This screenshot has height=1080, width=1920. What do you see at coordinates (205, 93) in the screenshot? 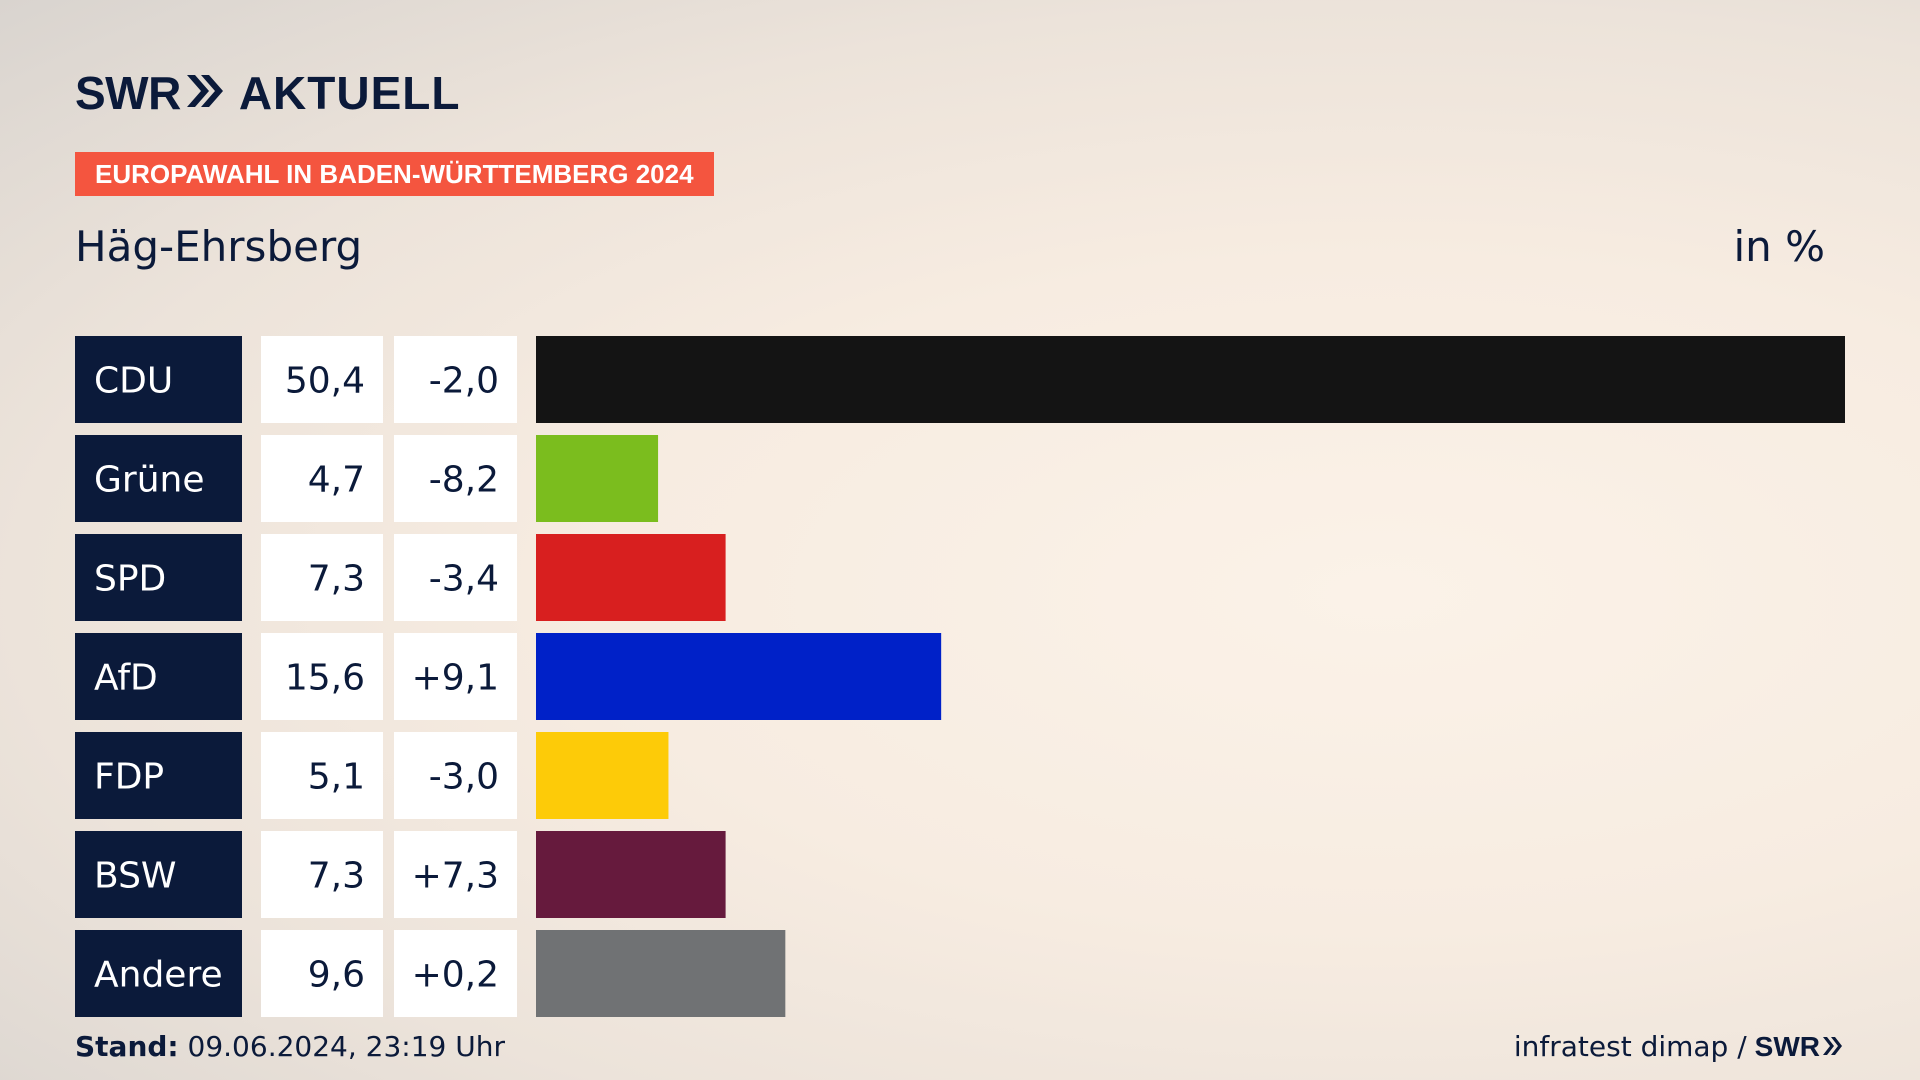
I see `double-chevron-icon` at bounding box center [205, 93].